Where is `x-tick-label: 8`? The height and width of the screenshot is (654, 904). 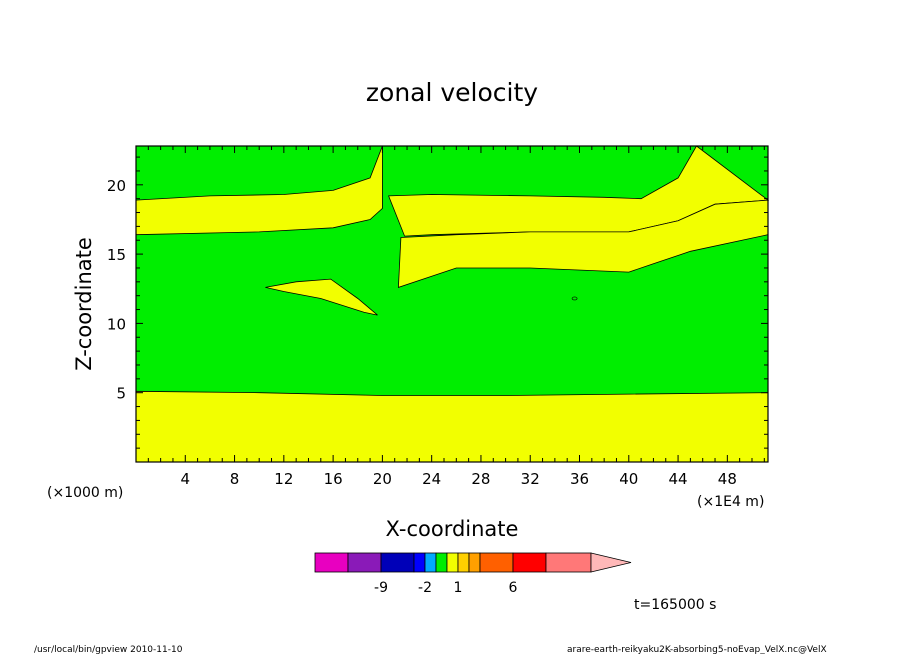 x-tick-label: 8 is located at coordinates (235, 479).